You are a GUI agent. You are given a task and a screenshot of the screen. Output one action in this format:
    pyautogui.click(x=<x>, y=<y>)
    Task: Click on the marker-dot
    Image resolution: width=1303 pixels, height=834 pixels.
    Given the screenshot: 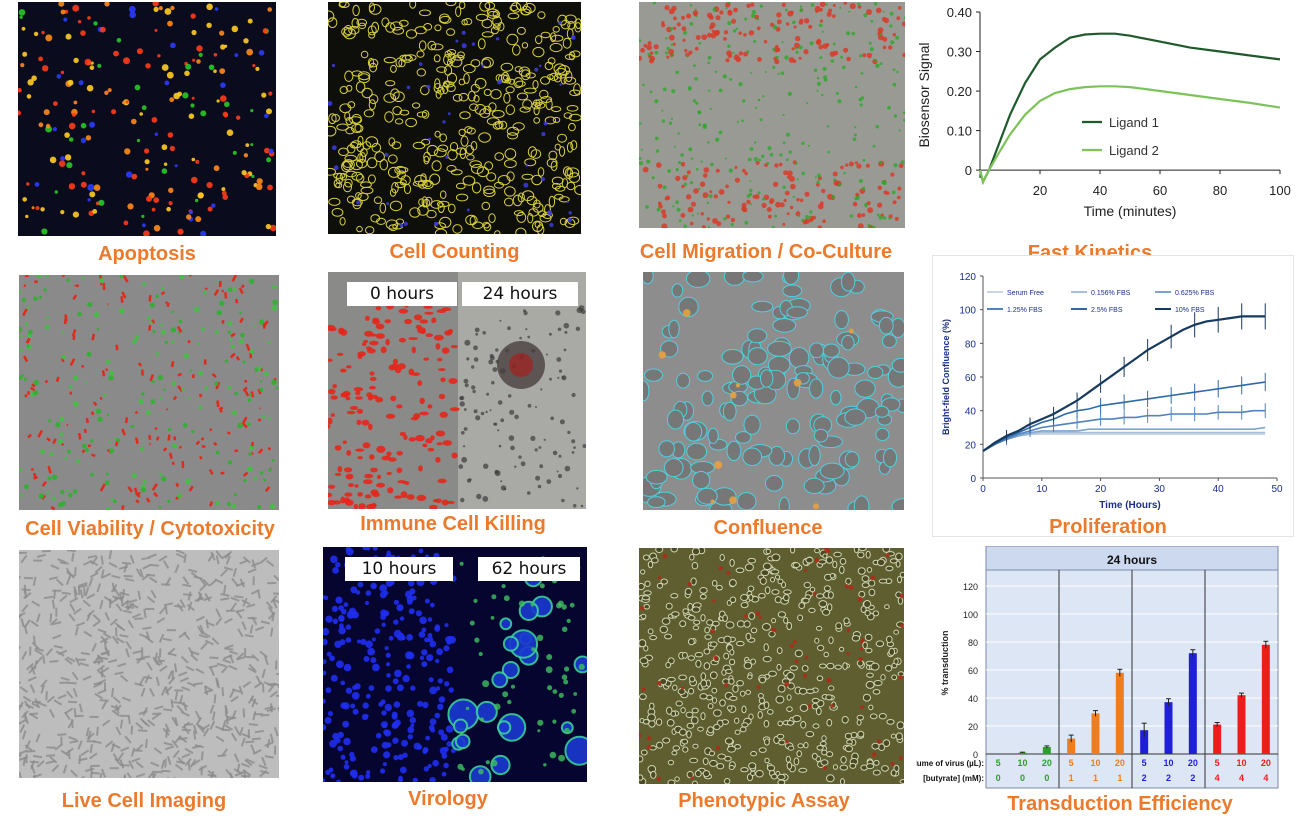 What is the action you would take?
    pyautogui.click(x=662, y=355)
    